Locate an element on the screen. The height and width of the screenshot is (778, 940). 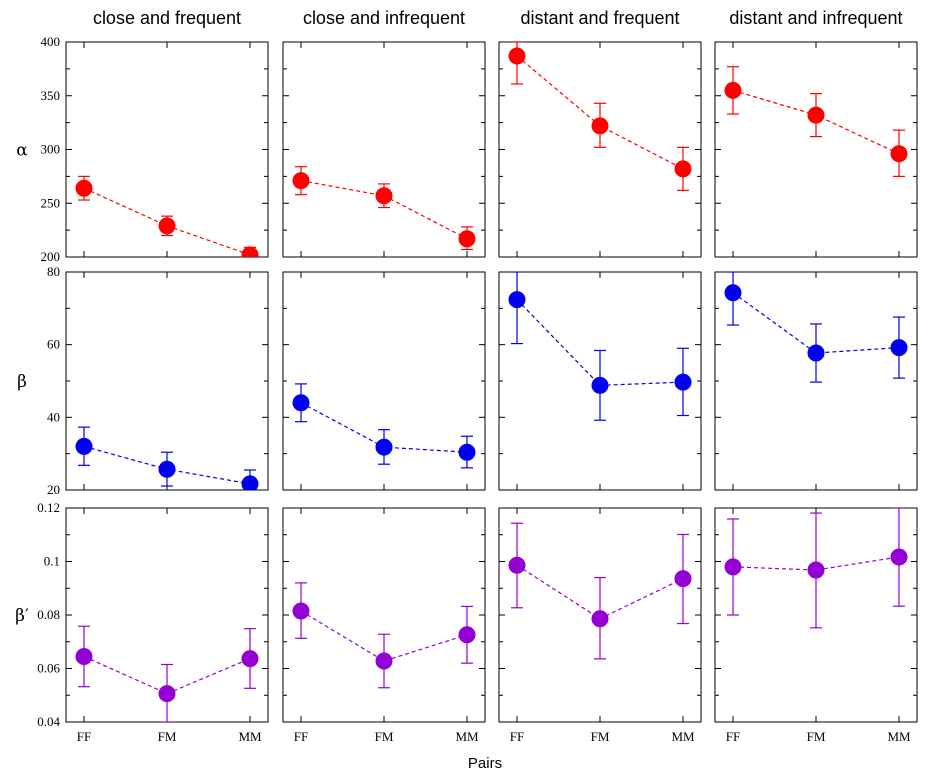
y-tick-label: 250 is located at coordinates (51, 202).